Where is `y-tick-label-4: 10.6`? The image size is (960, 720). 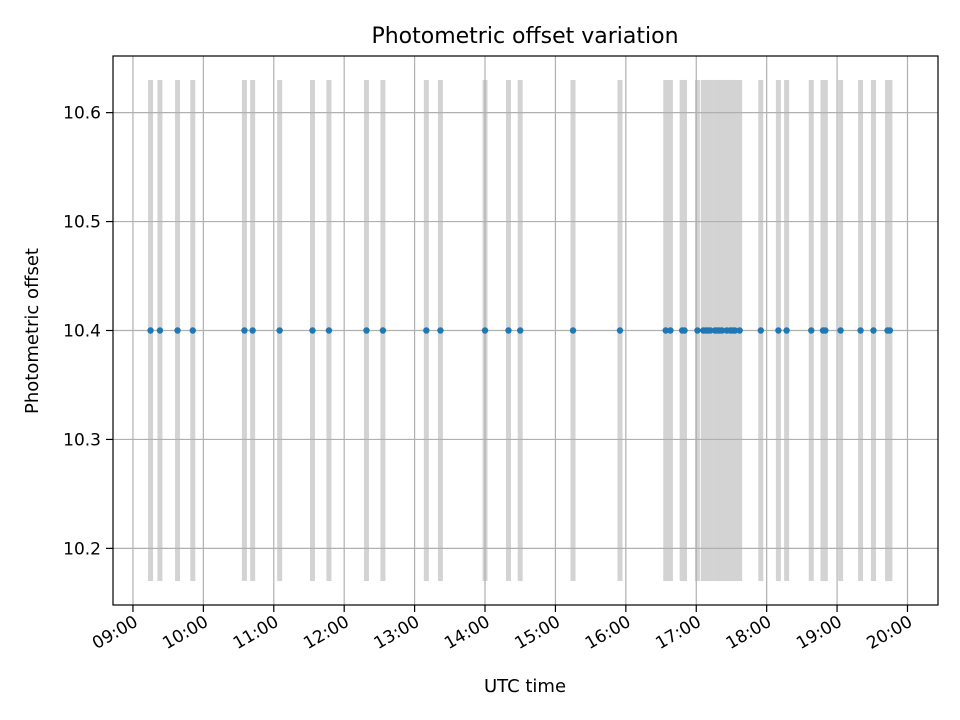
y-tick-label-4: 10.6 is located at coordinates (82, 114).